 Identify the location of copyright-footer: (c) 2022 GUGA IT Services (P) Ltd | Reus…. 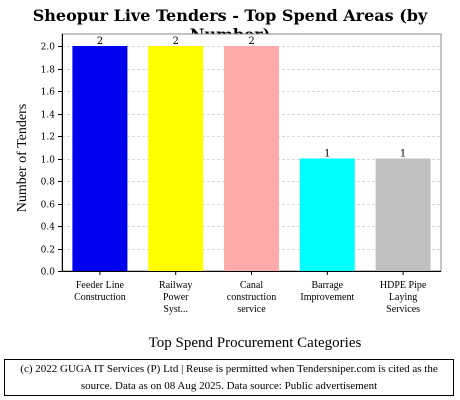
(229, 377).